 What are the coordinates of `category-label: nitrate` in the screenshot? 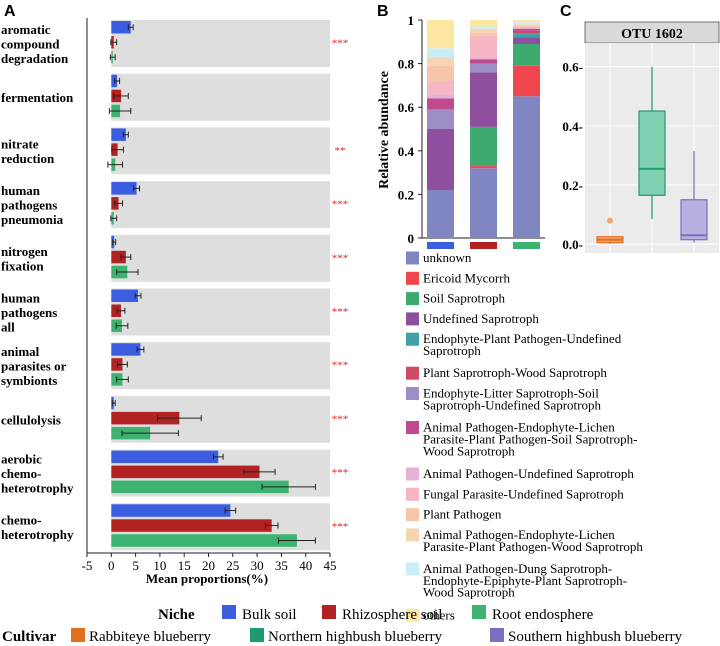 It's located at (20, 144).